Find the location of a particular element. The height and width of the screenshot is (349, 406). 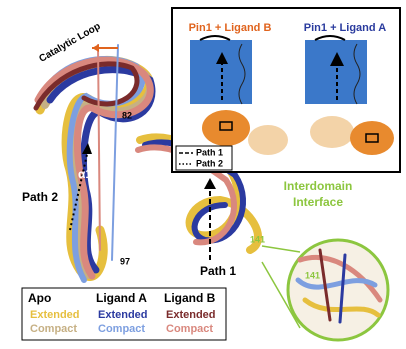

annotation: Path 2 is located at coordinates (40, 197).